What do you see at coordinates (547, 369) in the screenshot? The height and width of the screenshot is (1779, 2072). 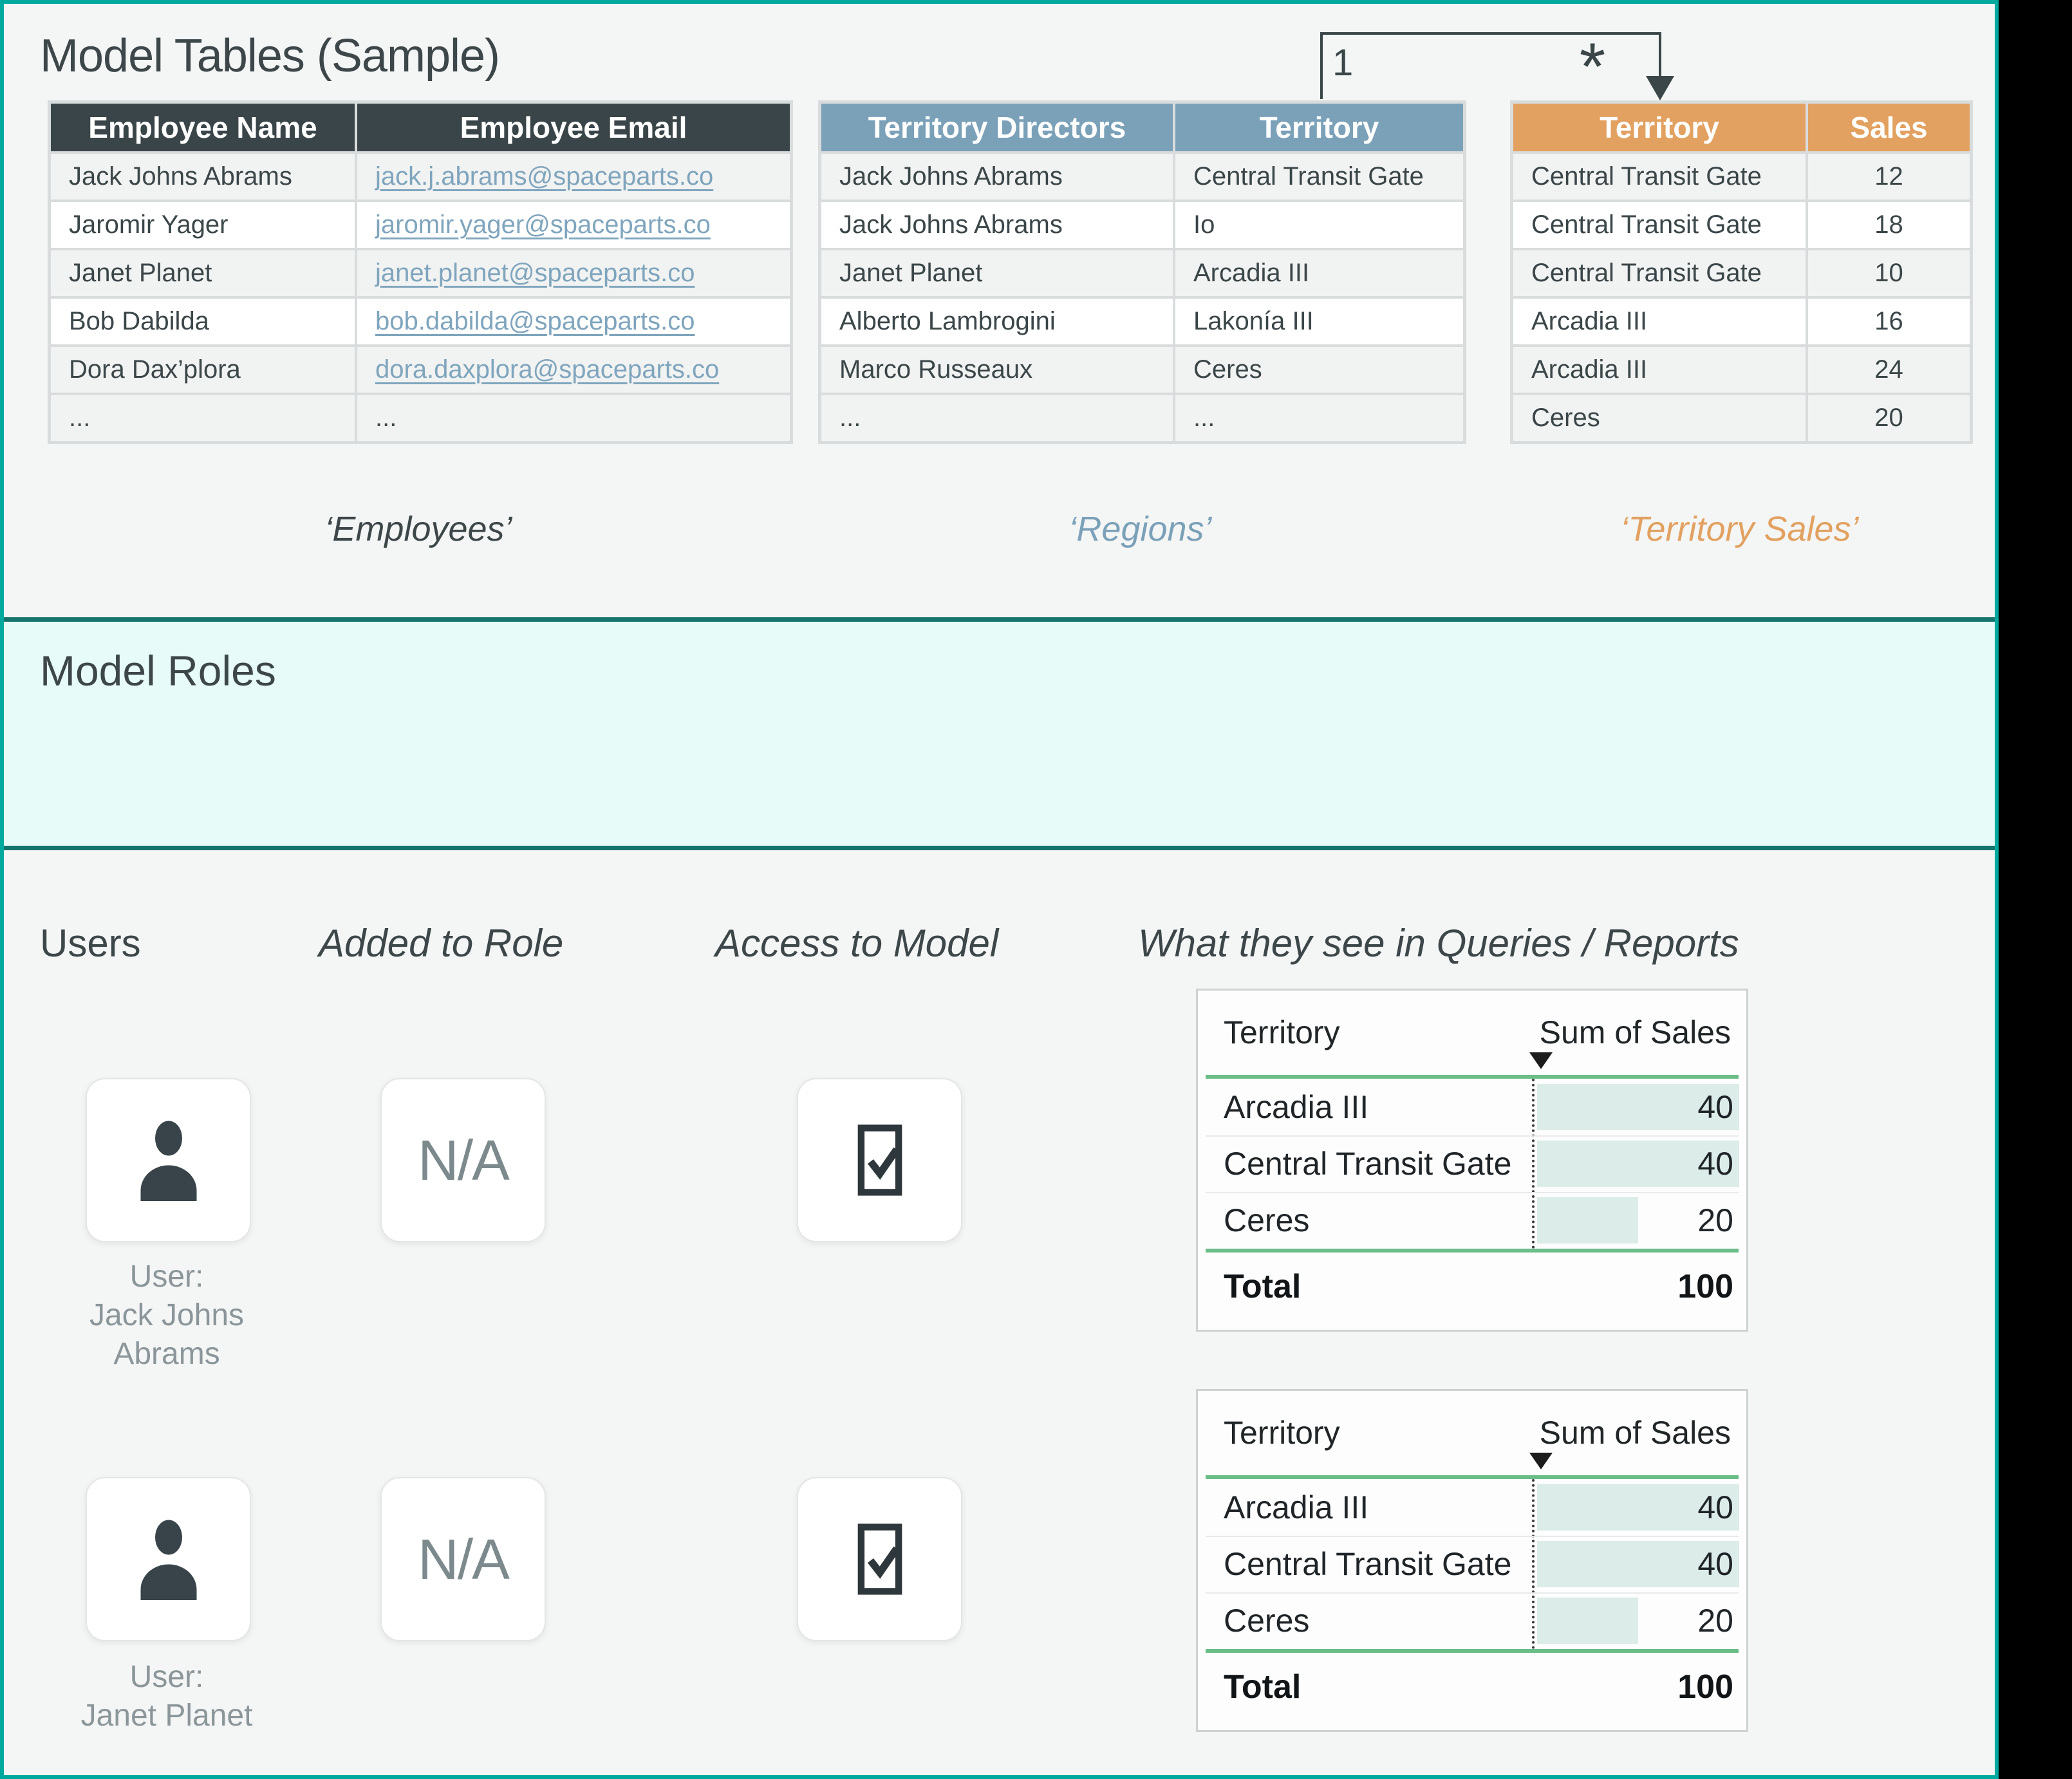 I see `email-link: dora.daxplora@spaceparts.co` at bounding box center [547, 369].